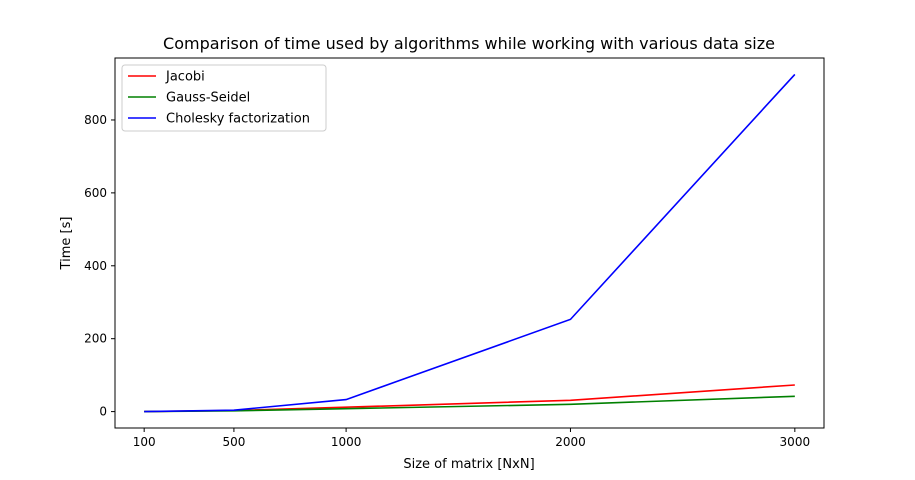  I want to click on y-tick-label-2: 400, so click(95, 266).